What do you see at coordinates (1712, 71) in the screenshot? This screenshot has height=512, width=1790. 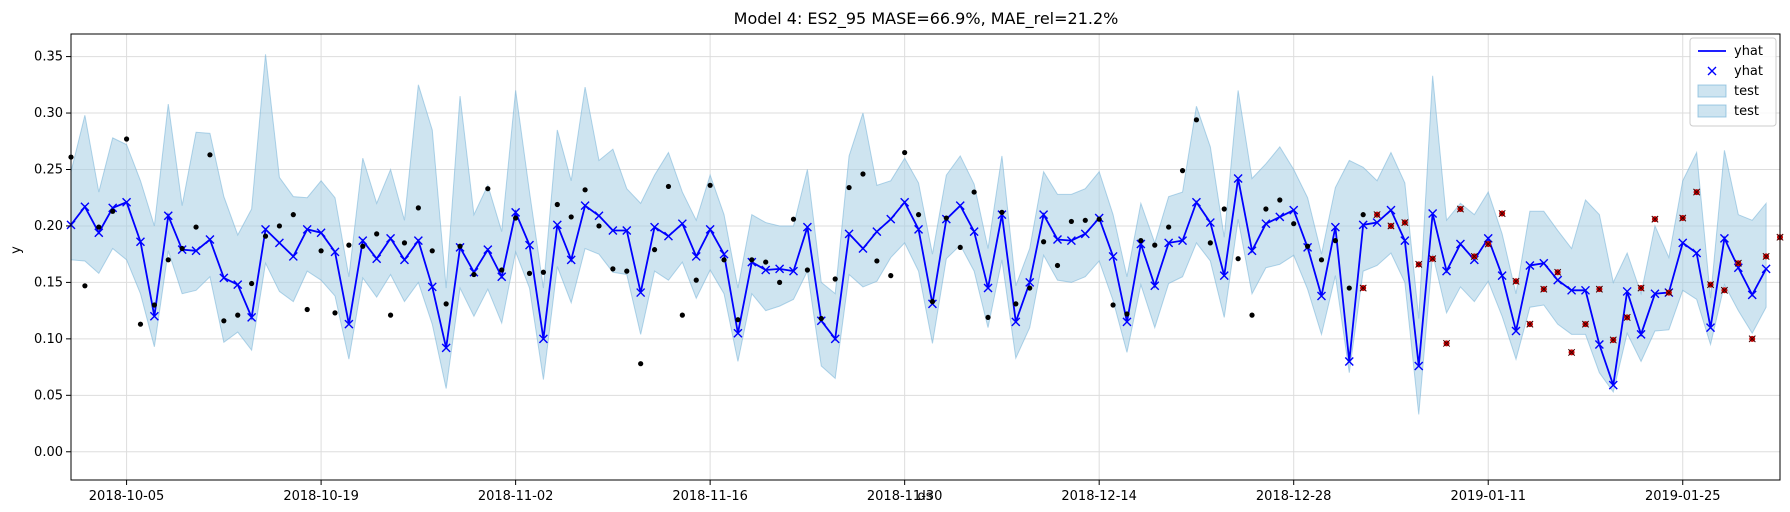 I see `legend-swatch-marker` at bounding box center [1712, 71].